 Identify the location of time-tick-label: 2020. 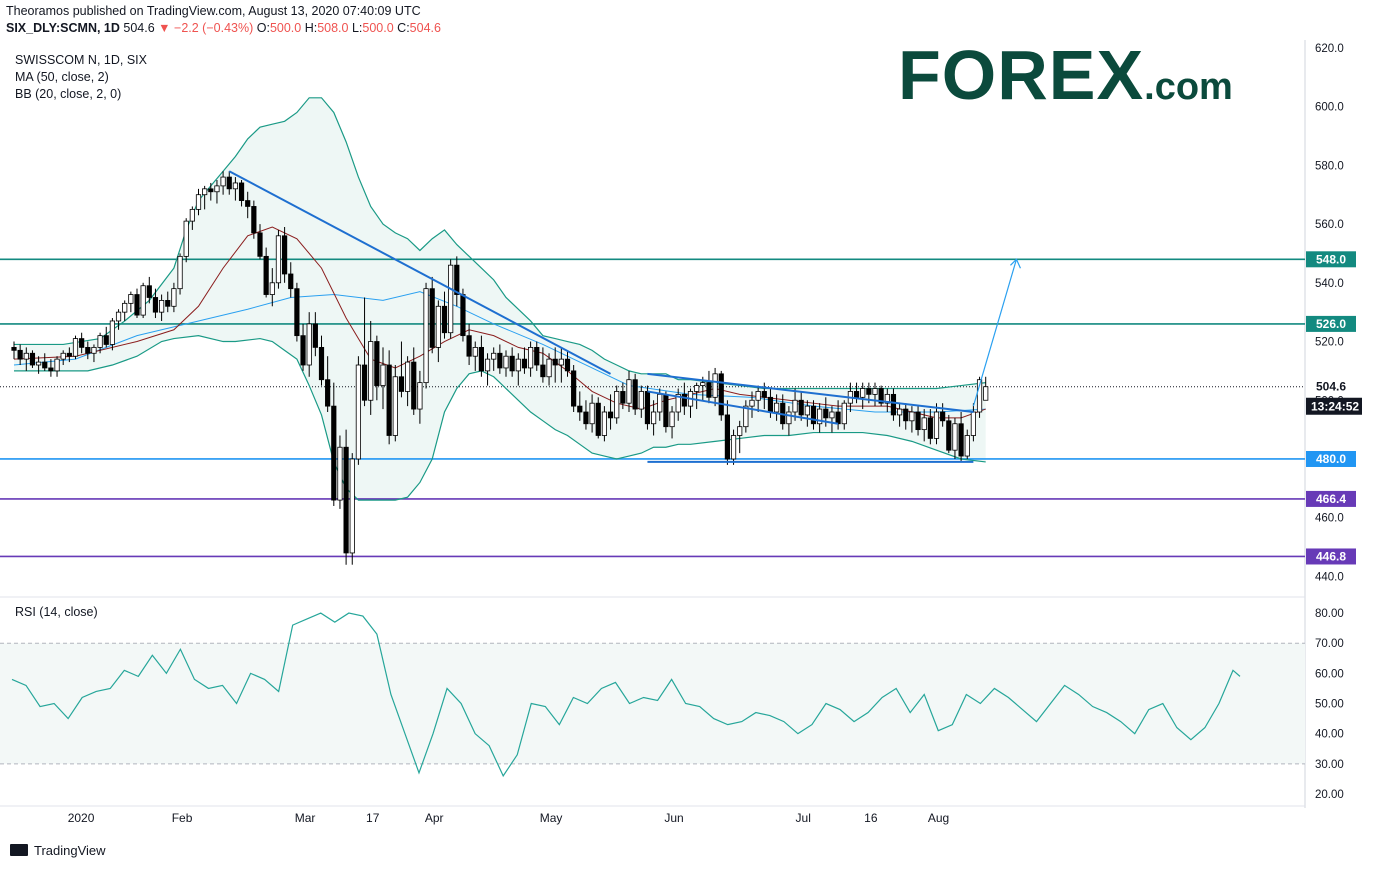
(81, 818).